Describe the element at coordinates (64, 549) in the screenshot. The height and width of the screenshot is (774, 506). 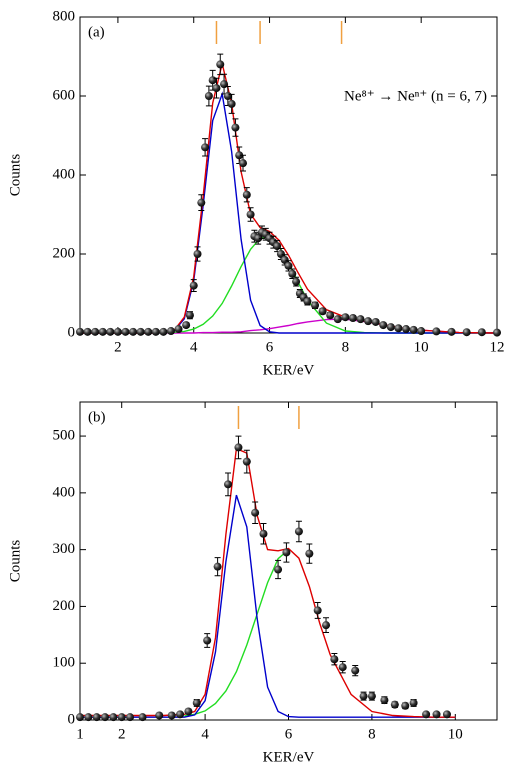
I see `y-tick-label: 300` at that location.